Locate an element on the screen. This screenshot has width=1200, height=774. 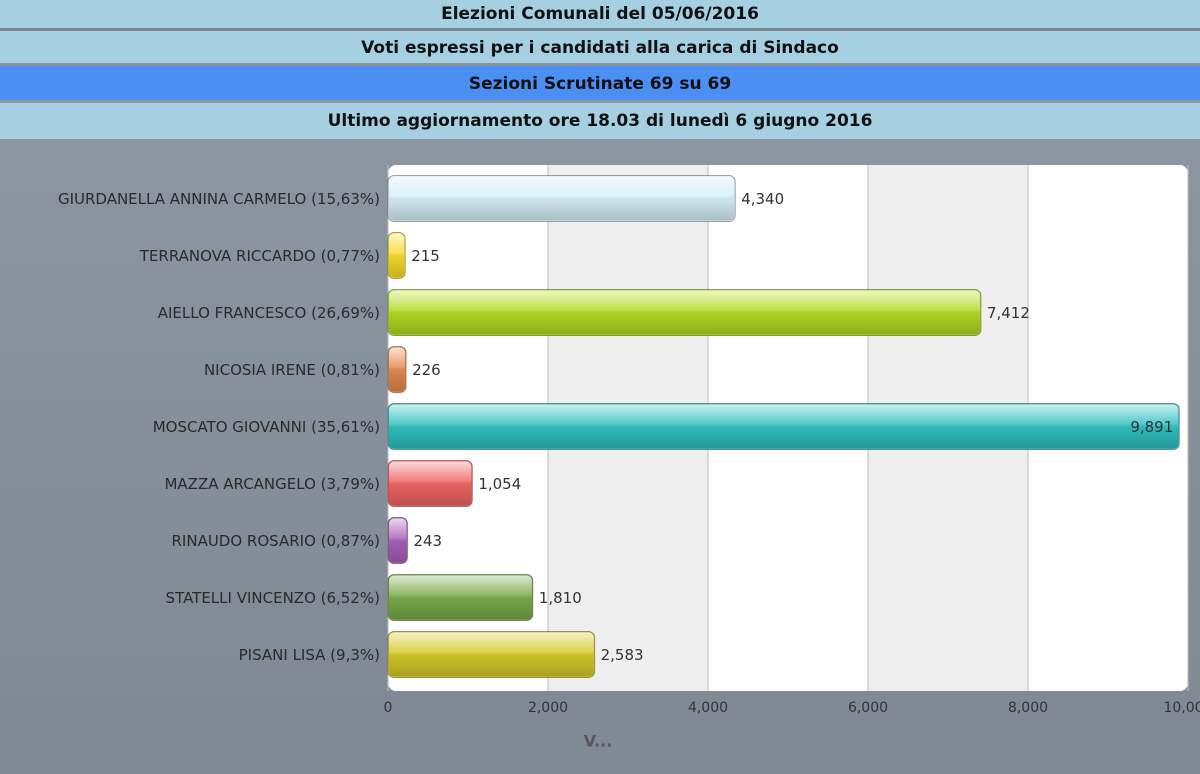
value-label: 226 is located at coordinates (426, 370).